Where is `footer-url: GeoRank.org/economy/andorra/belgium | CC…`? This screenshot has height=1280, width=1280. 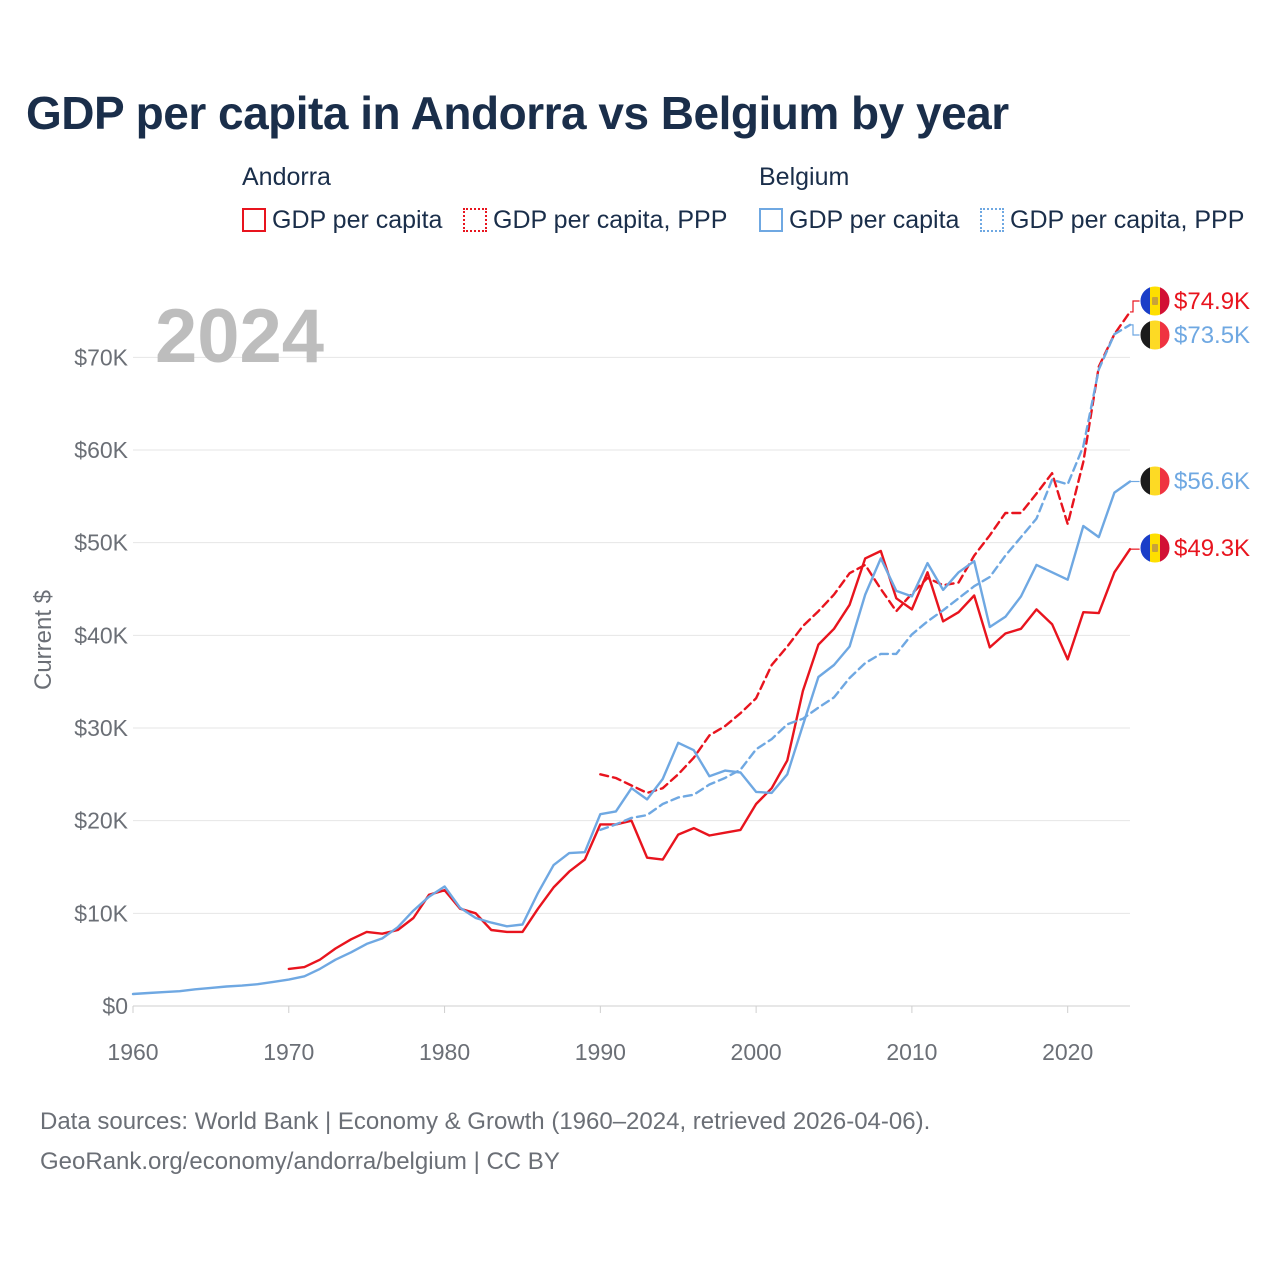 footer-url: GeoRank.org/economy/andorra/belgium | CC… is located at coordinates (300, 1161).